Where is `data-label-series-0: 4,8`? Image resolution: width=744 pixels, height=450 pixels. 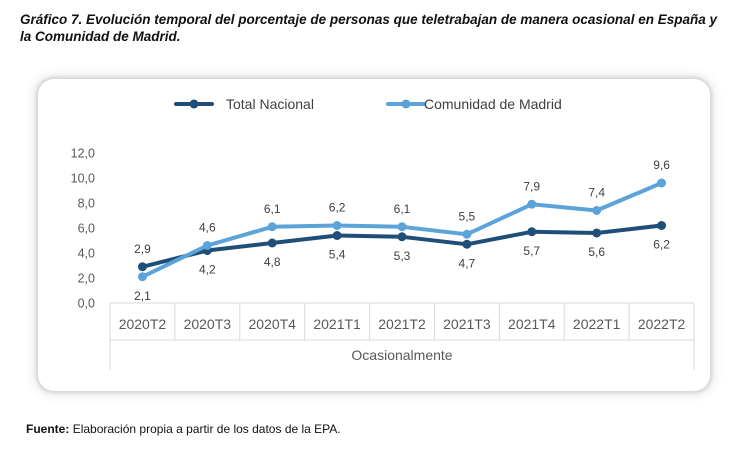
data-label-series-0: 4,8 is located at coordinates (272, 262).